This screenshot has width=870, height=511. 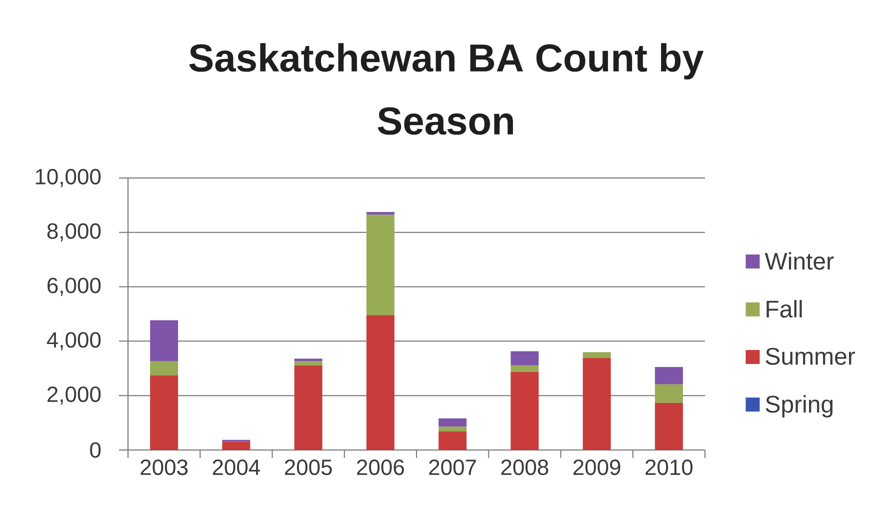 I want to click on legend-label: Fall, so click(x=784, y=309).